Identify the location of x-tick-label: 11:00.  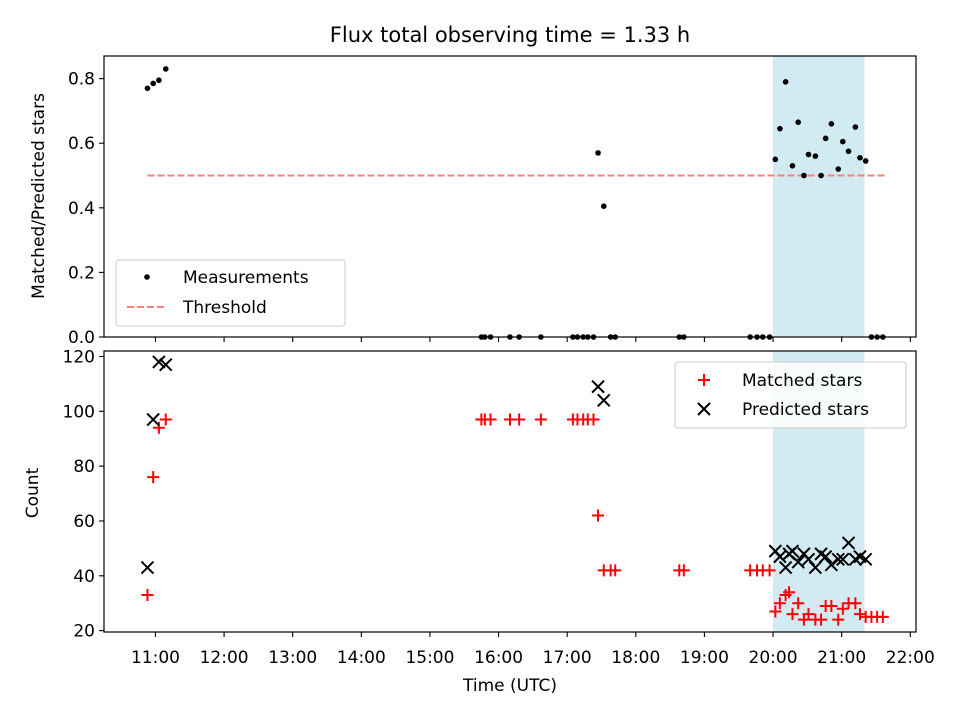
(155, 658).